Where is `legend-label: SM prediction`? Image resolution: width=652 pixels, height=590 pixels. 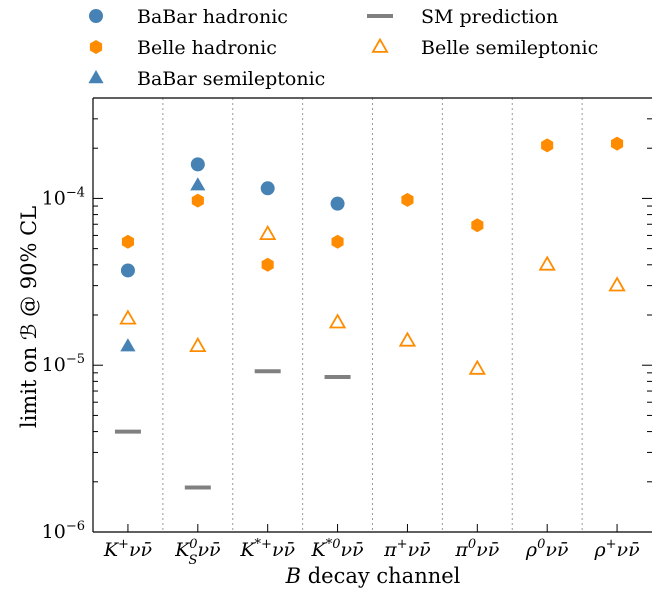 legend-label: SM prediction is located at coordinates (489, 17).